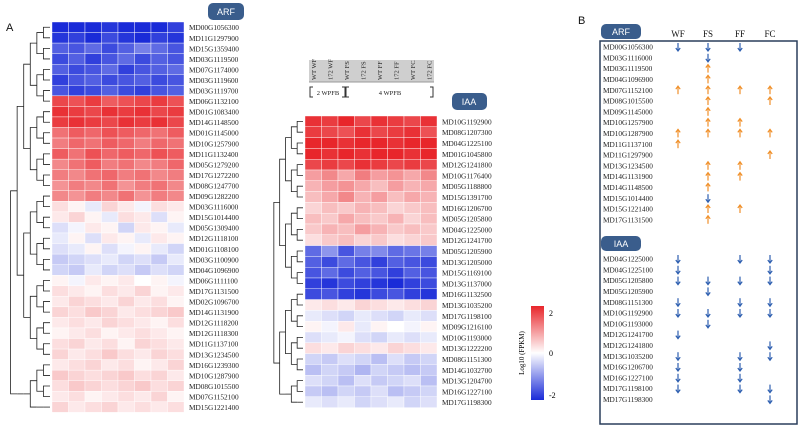 This screenshot has width=800, height=427. What do you see at coordinates (214, 312) in the screenshot?
I see `gene-label: MD14G1131900` at bounding box center [214, 312].